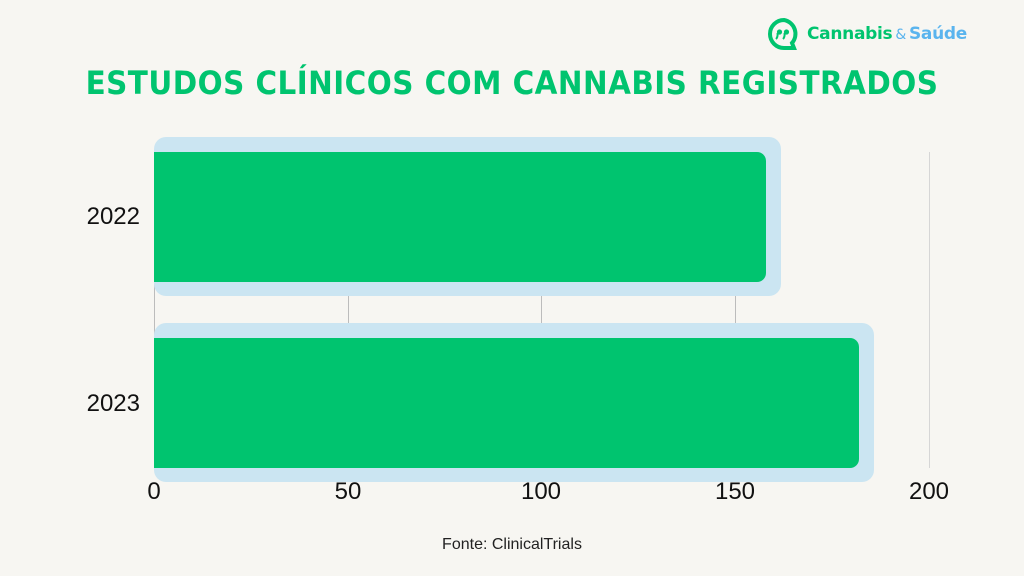  What do you see at coordinates (348, 491) in the screenshot?
I see `x-tick-50: 50` at bounding box center [348, 491].